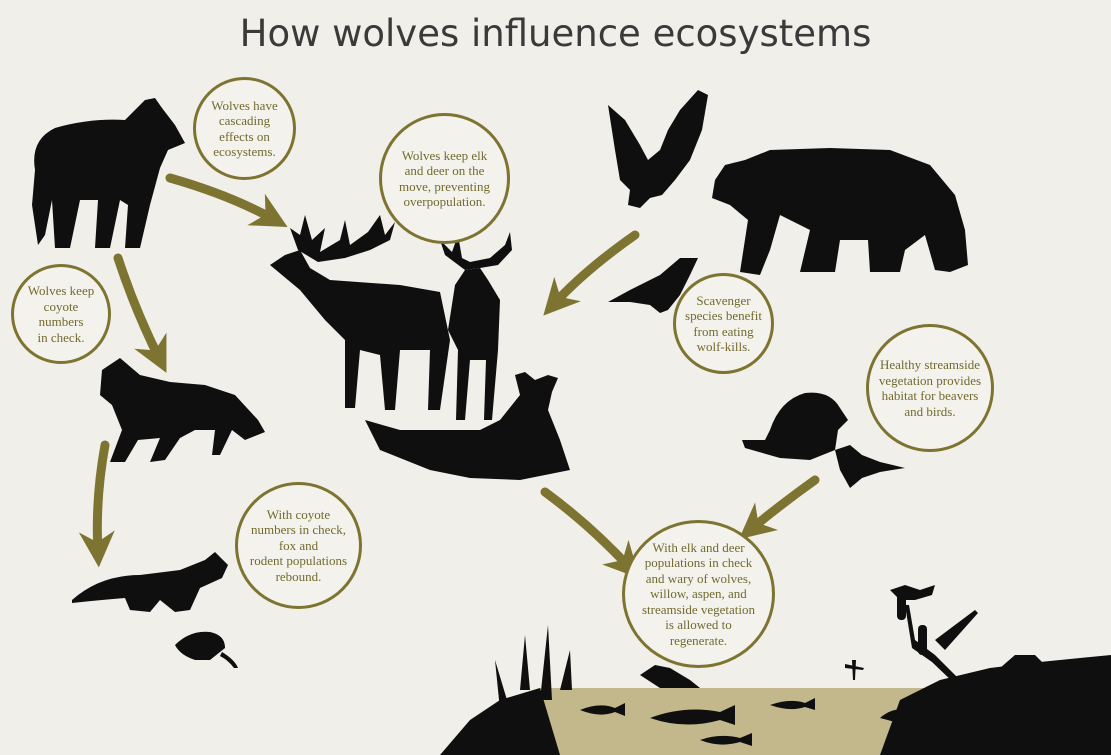 The height and width of the screenshot is (755, 1111). I want to click on fawn-icon, so click(467, 426).